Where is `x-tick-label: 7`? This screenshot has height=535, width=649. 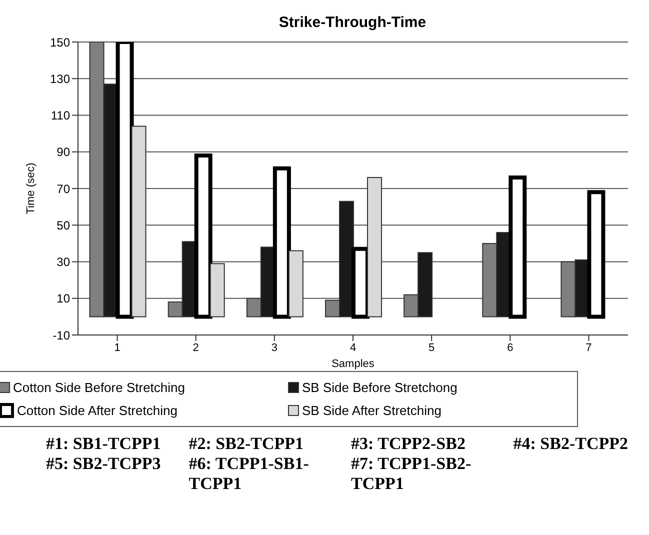 x-tick-label: 7 is located at coordinates (589, 348).